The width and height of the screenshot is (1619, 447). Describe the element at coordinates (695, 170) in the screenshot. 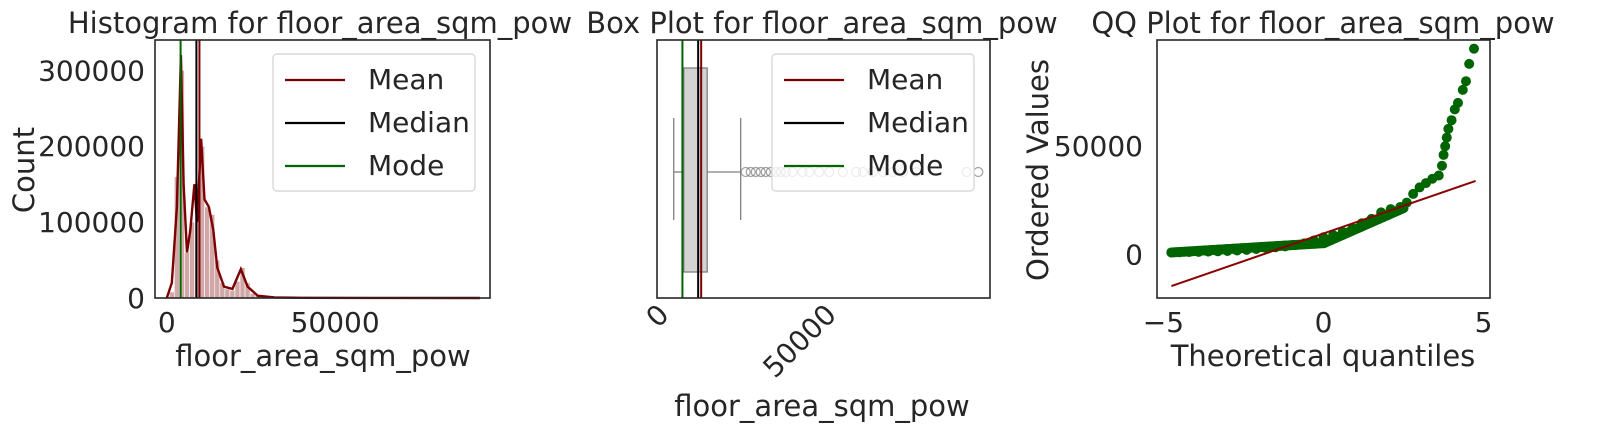

I see `boxplot-box` at that location.